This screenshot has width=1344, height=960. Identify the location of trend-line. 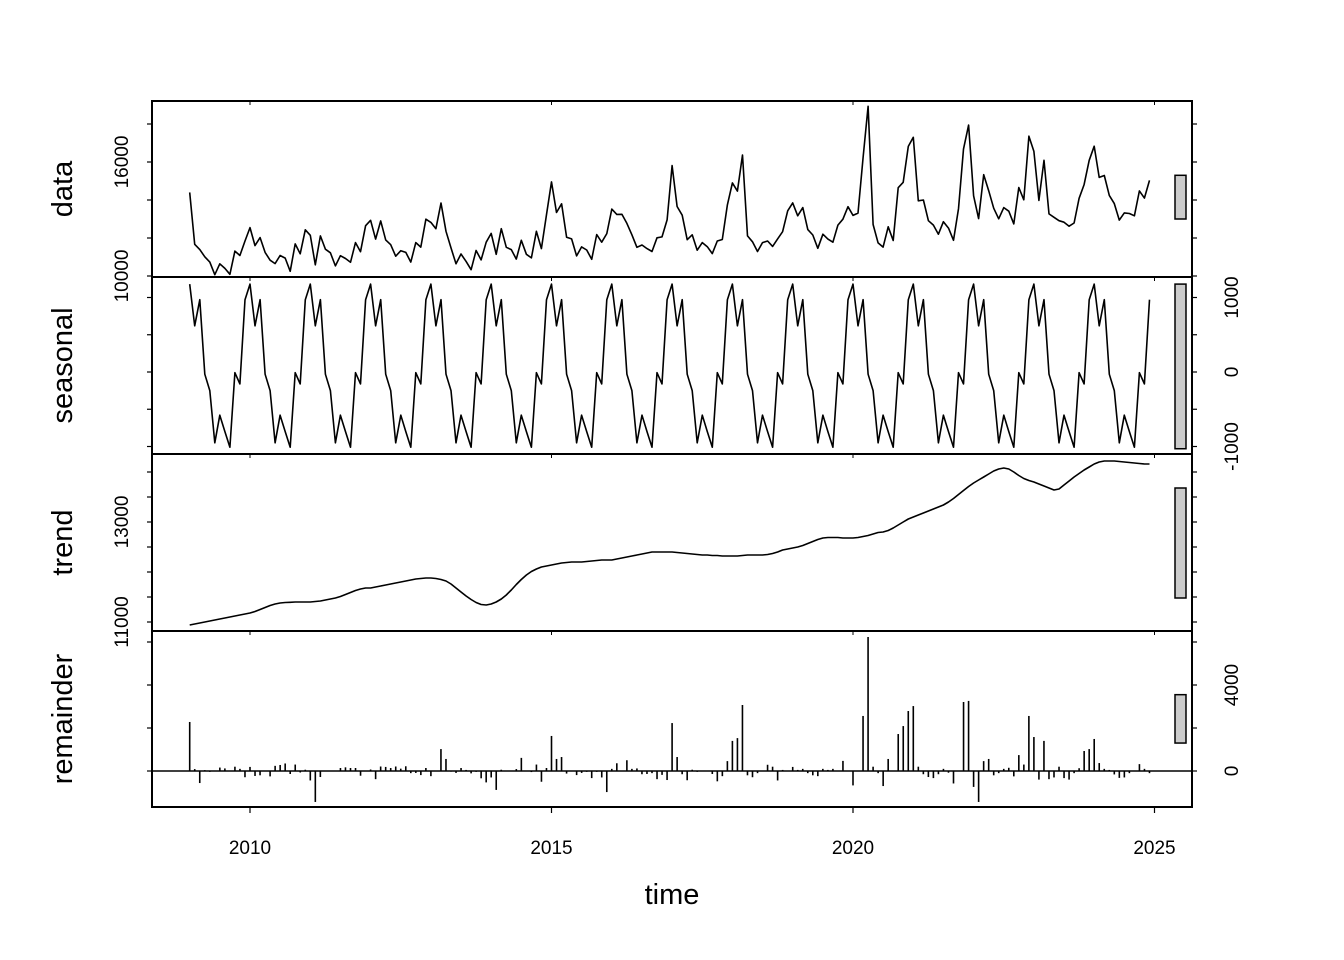
(669, 543).